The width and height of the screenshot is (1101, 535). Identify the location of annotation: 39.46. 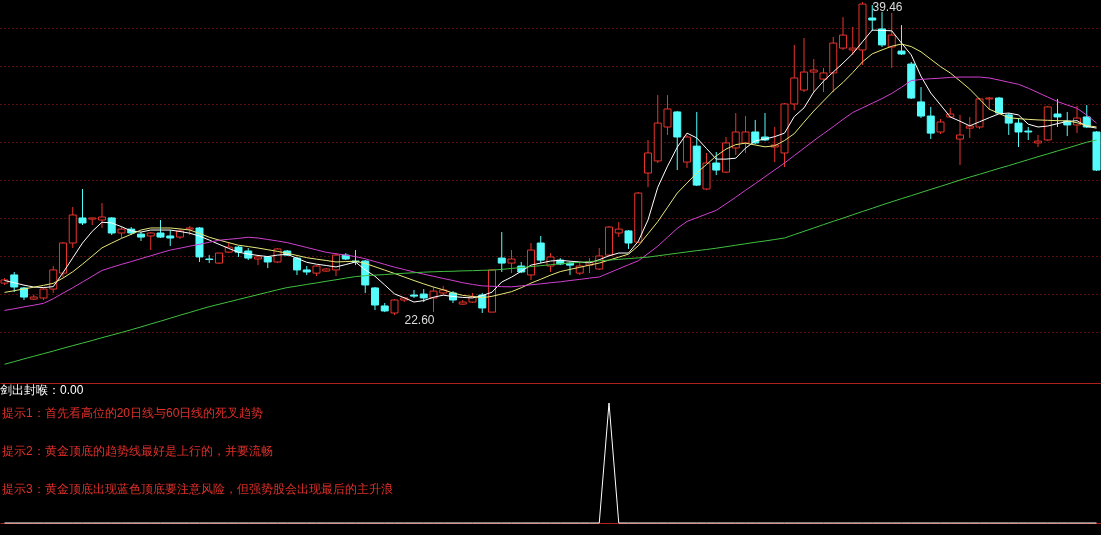
(887, 7).